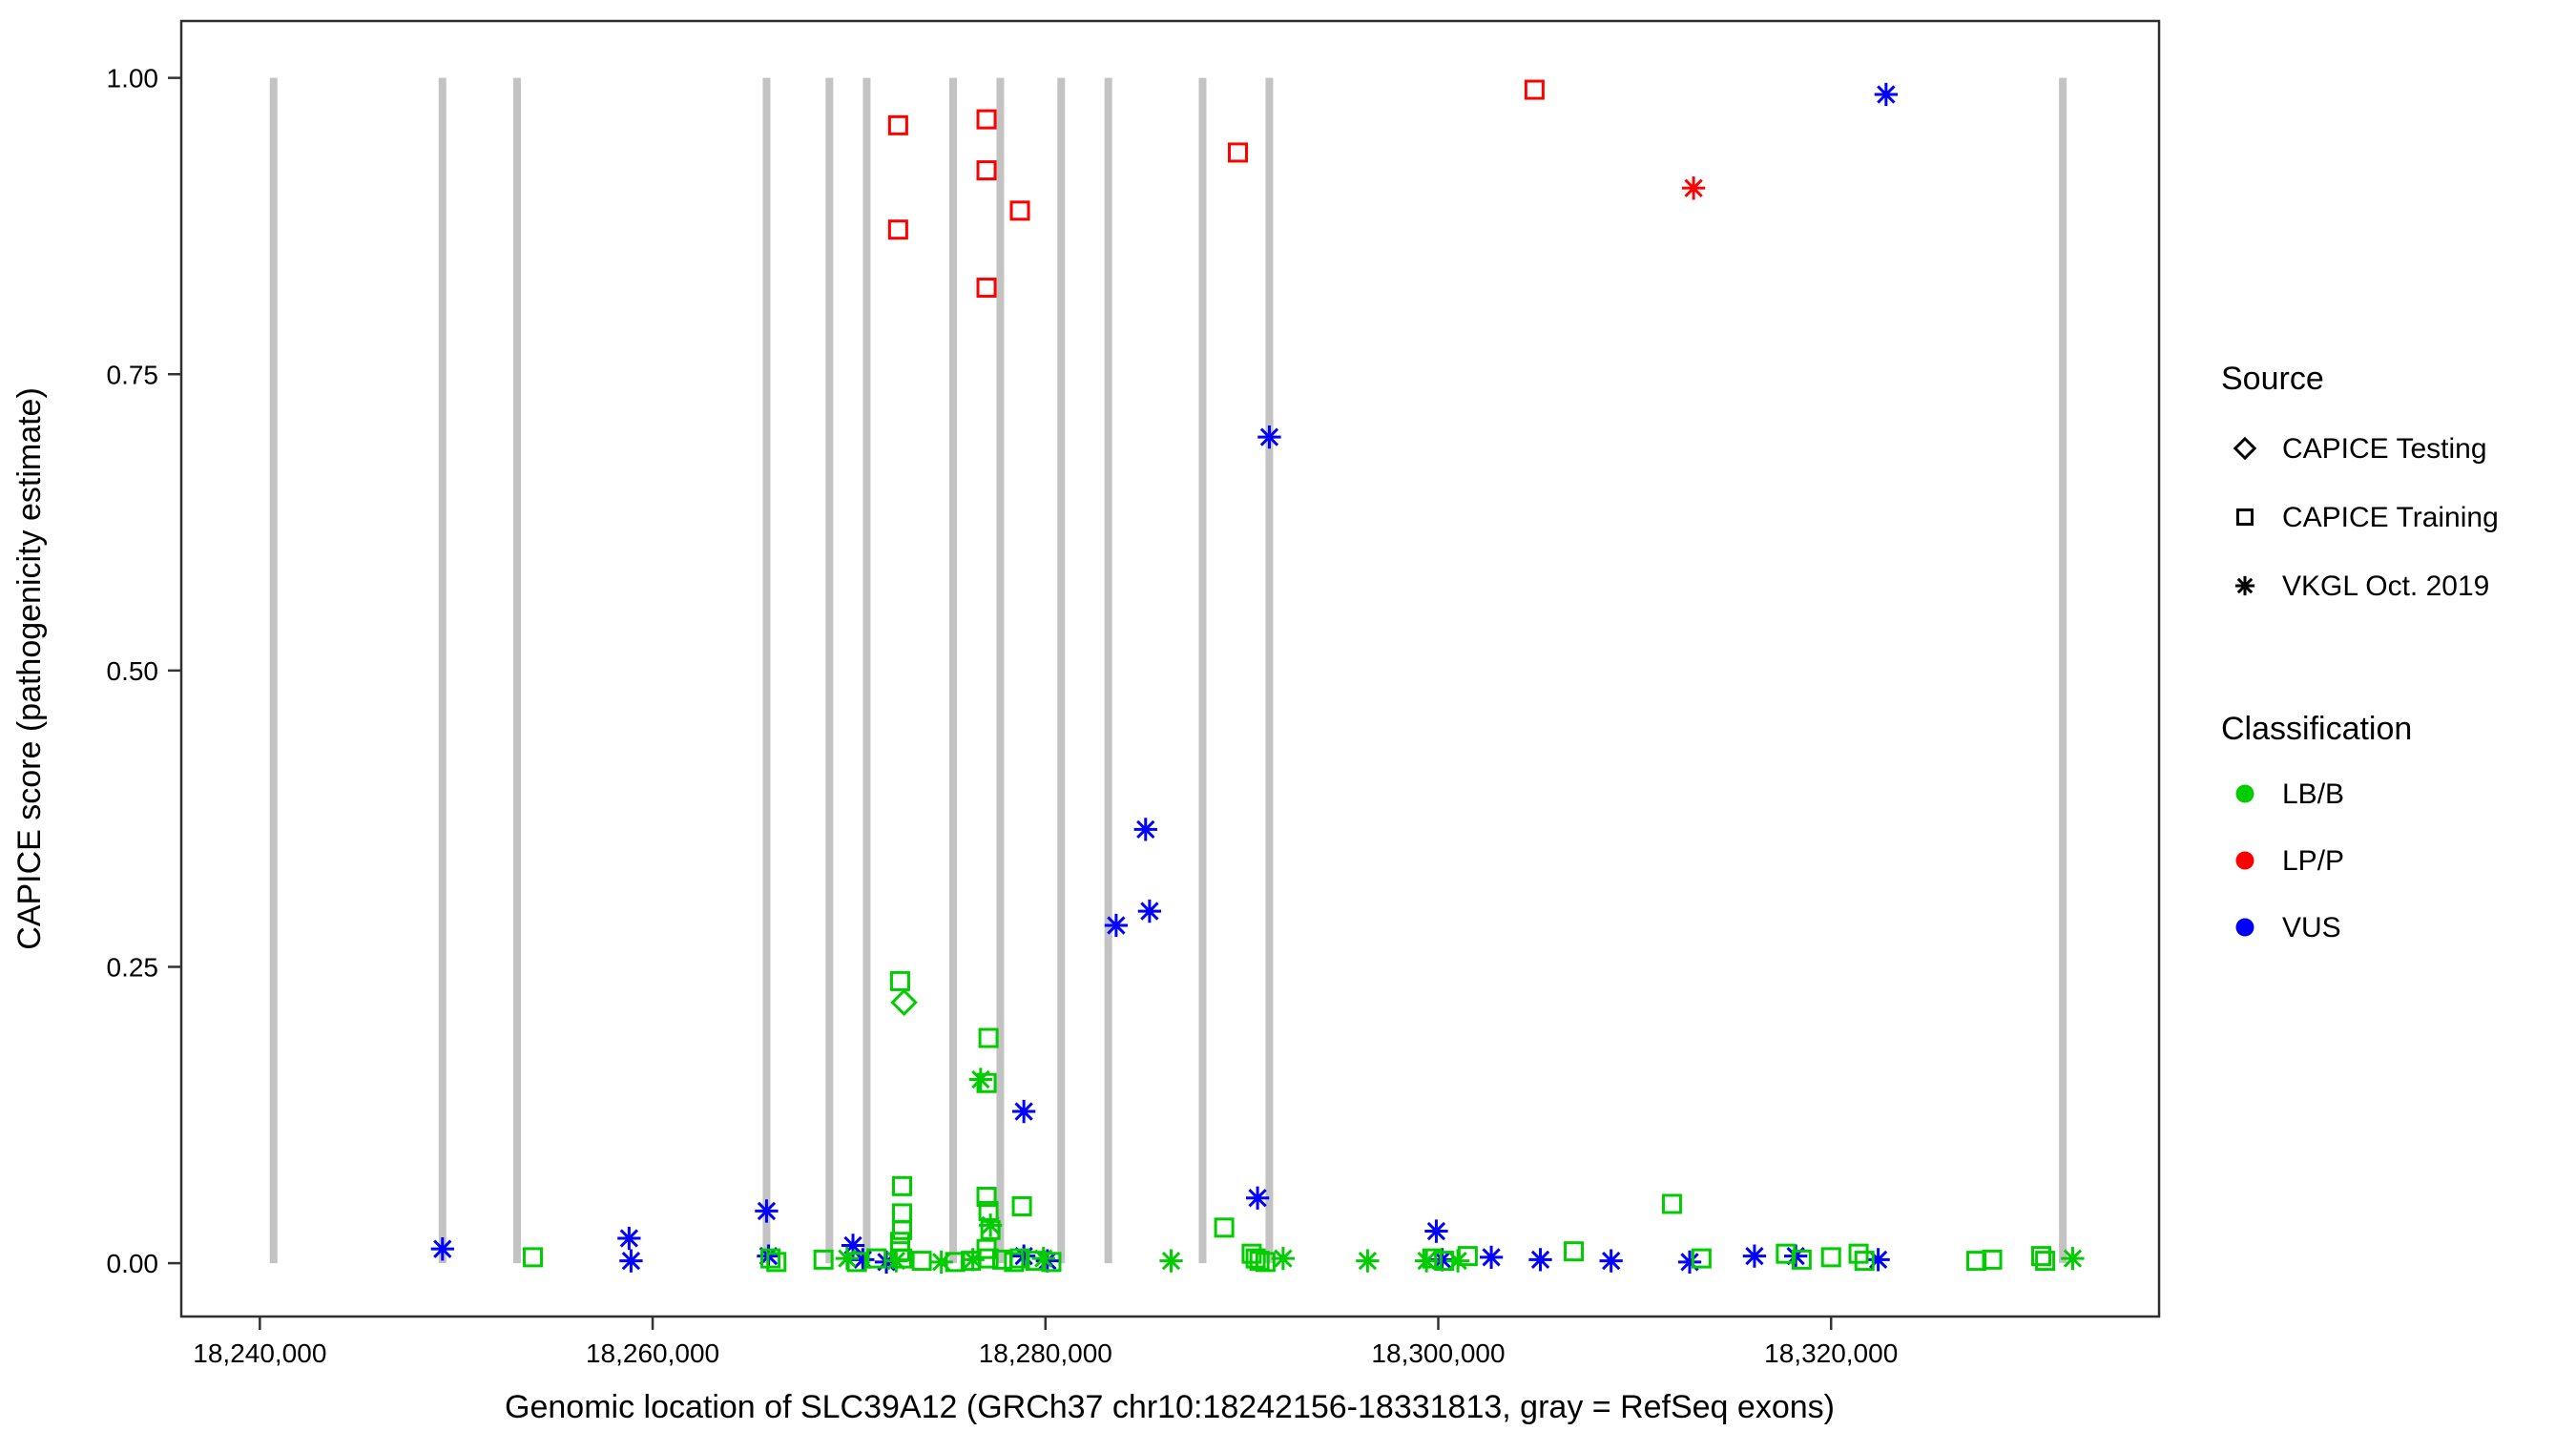 The width and height of the screenshot is (2576, 1431). What do you see at coordinates (133, 967) in the screenshot?
I see `y-tick-label: 0.25` at bounding box center [133, 967].